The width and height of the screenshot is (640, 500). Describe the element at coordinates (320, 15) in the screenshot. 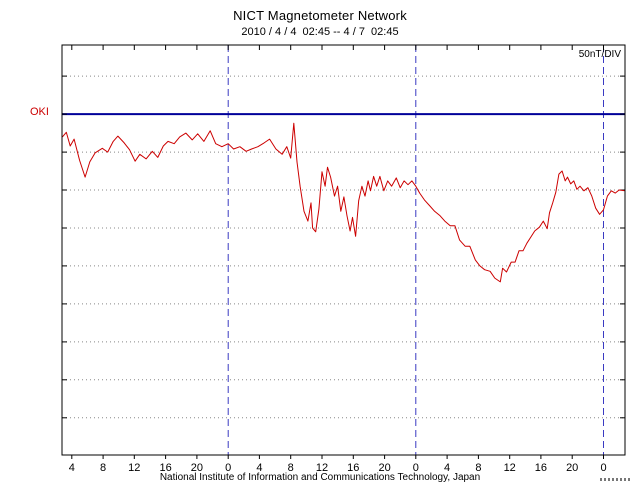

I see `page-title: NICT Magnetometer Network` at that location.